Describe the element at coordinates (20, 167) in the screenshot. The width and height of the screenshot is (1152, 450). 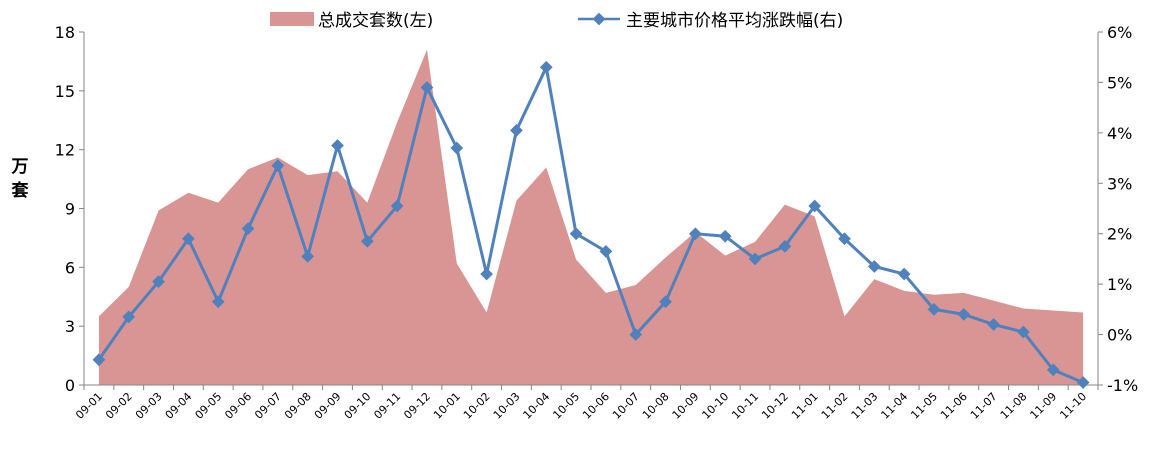
I see `y-axis-label-char: 万` at that location.